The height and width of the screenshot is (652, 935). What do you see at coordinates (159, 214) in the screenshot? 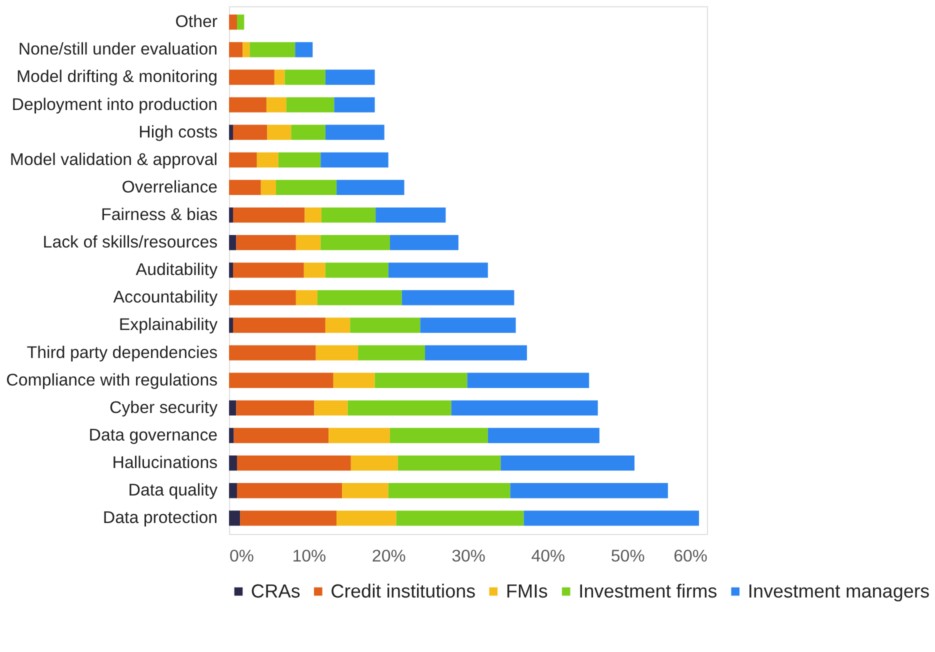
I see `y-tick-label: Fairness & bias` at bounding box center [159, 214].